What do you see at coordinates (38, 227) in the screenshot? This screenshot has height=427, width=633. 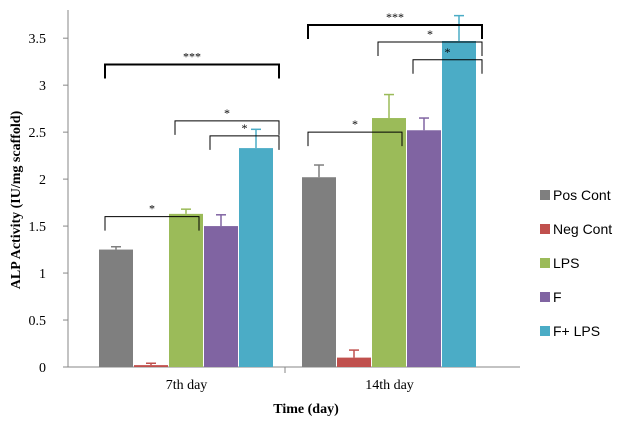 I see `y-tick-label: 1.5` at bounding box center [38, 227].